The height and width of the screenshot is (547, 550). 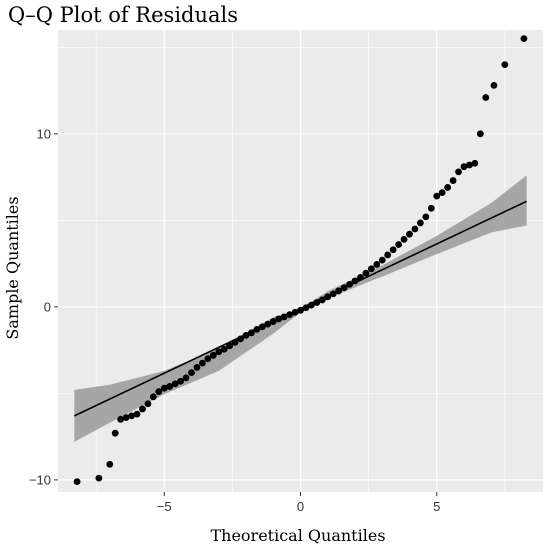 I want to click on y-tick-label: 0, so click(x=47, y=306).